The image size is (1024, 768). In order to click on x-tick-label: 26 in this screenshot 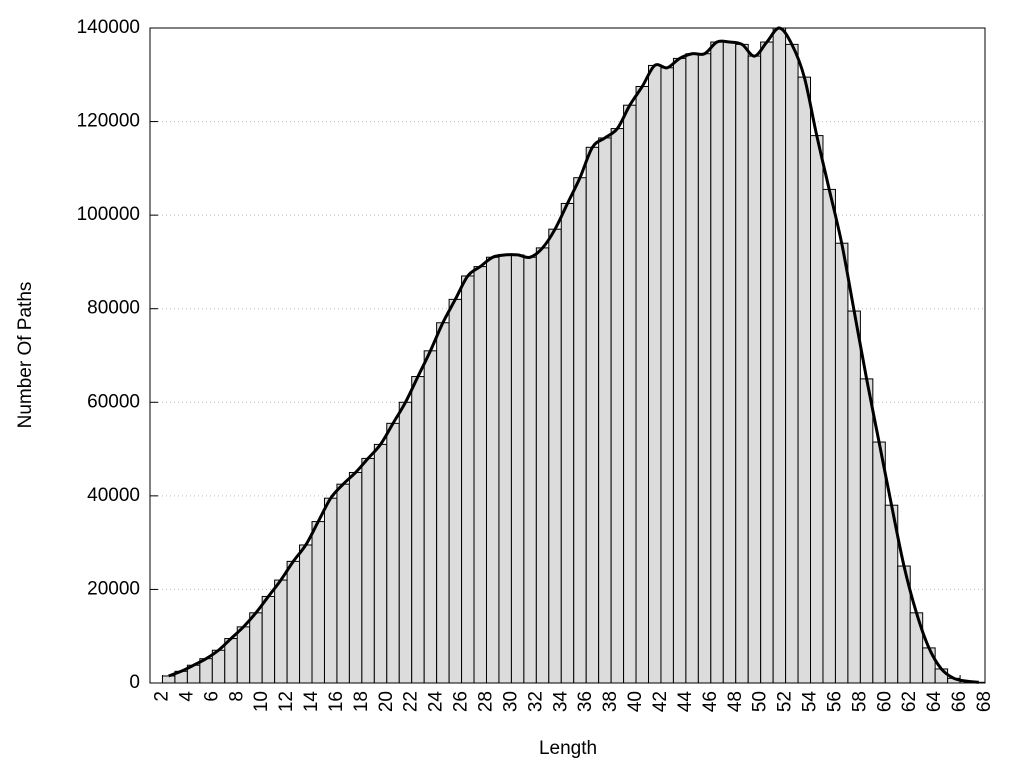, I will do `click(461, 701)`.